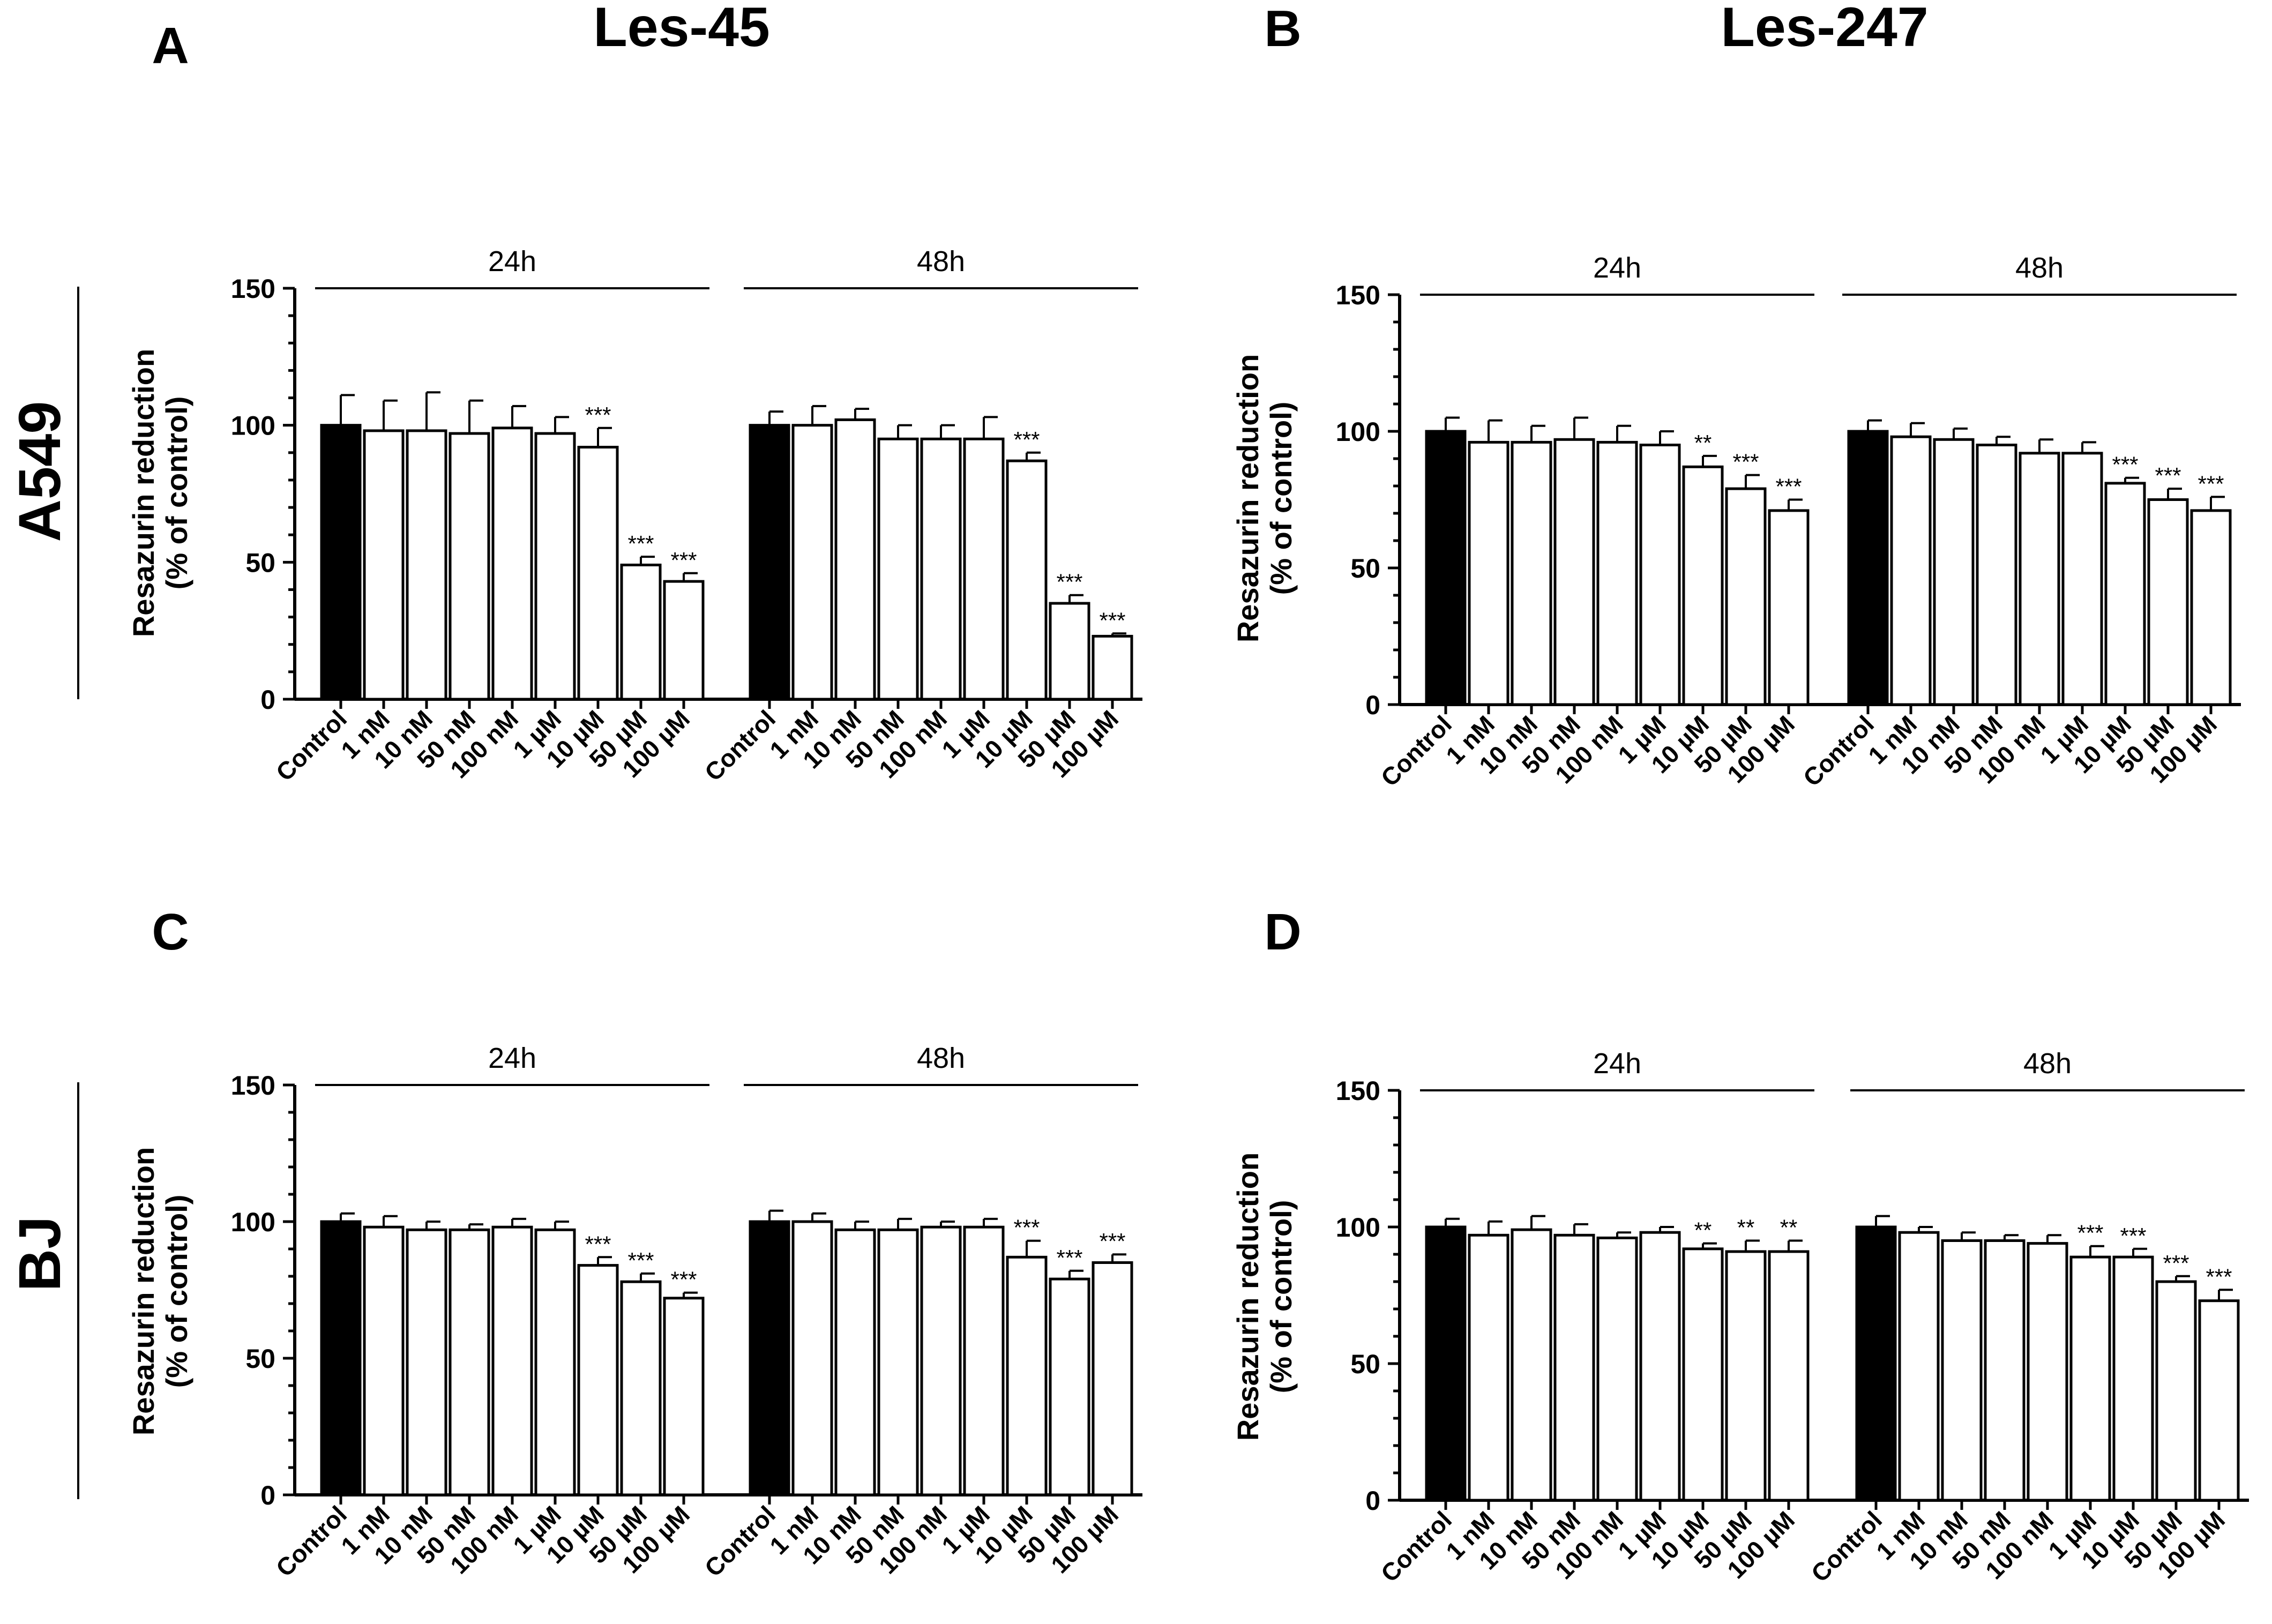 This screenshot has height=1624, width=2272. What do you see at coordinates (170, 45) in the screenshot?
I see `panel-letter-a: A` at bounding box center [170, 45].